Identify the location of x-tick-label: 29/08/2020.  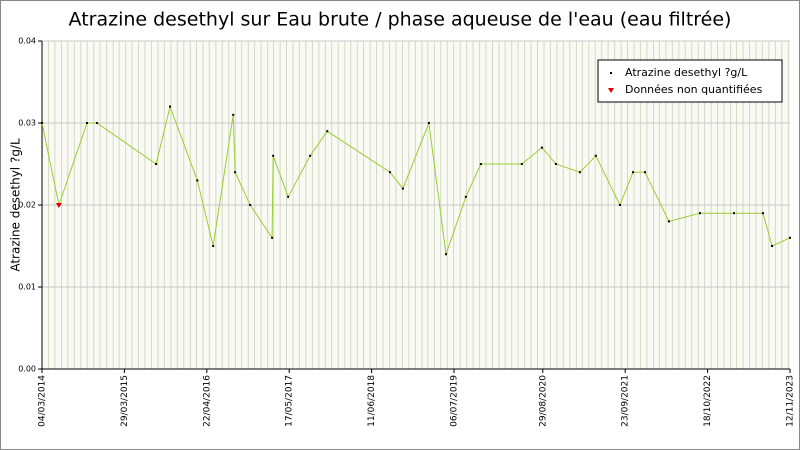
(543, 401).